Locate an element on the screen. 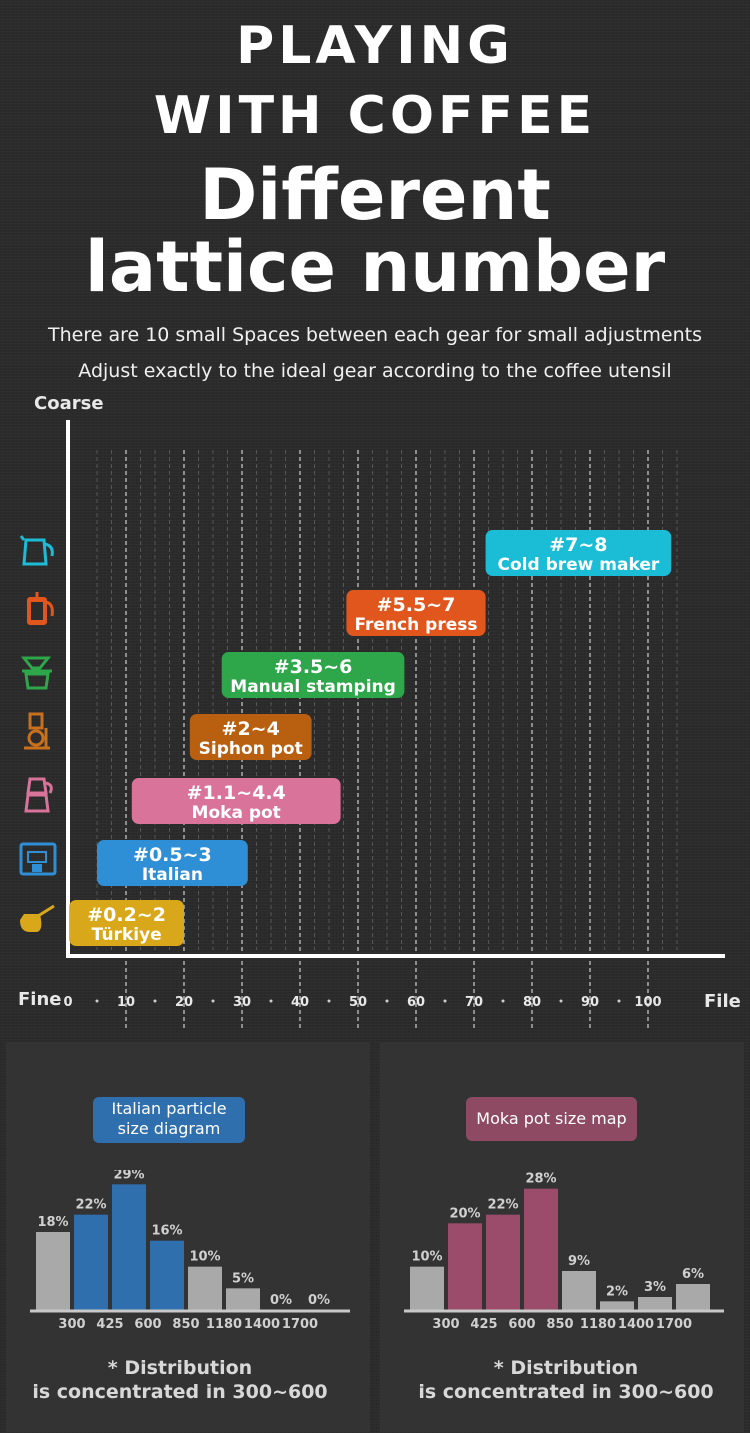  range-bar-name-label: Italian is located at coordinates (172, 875).